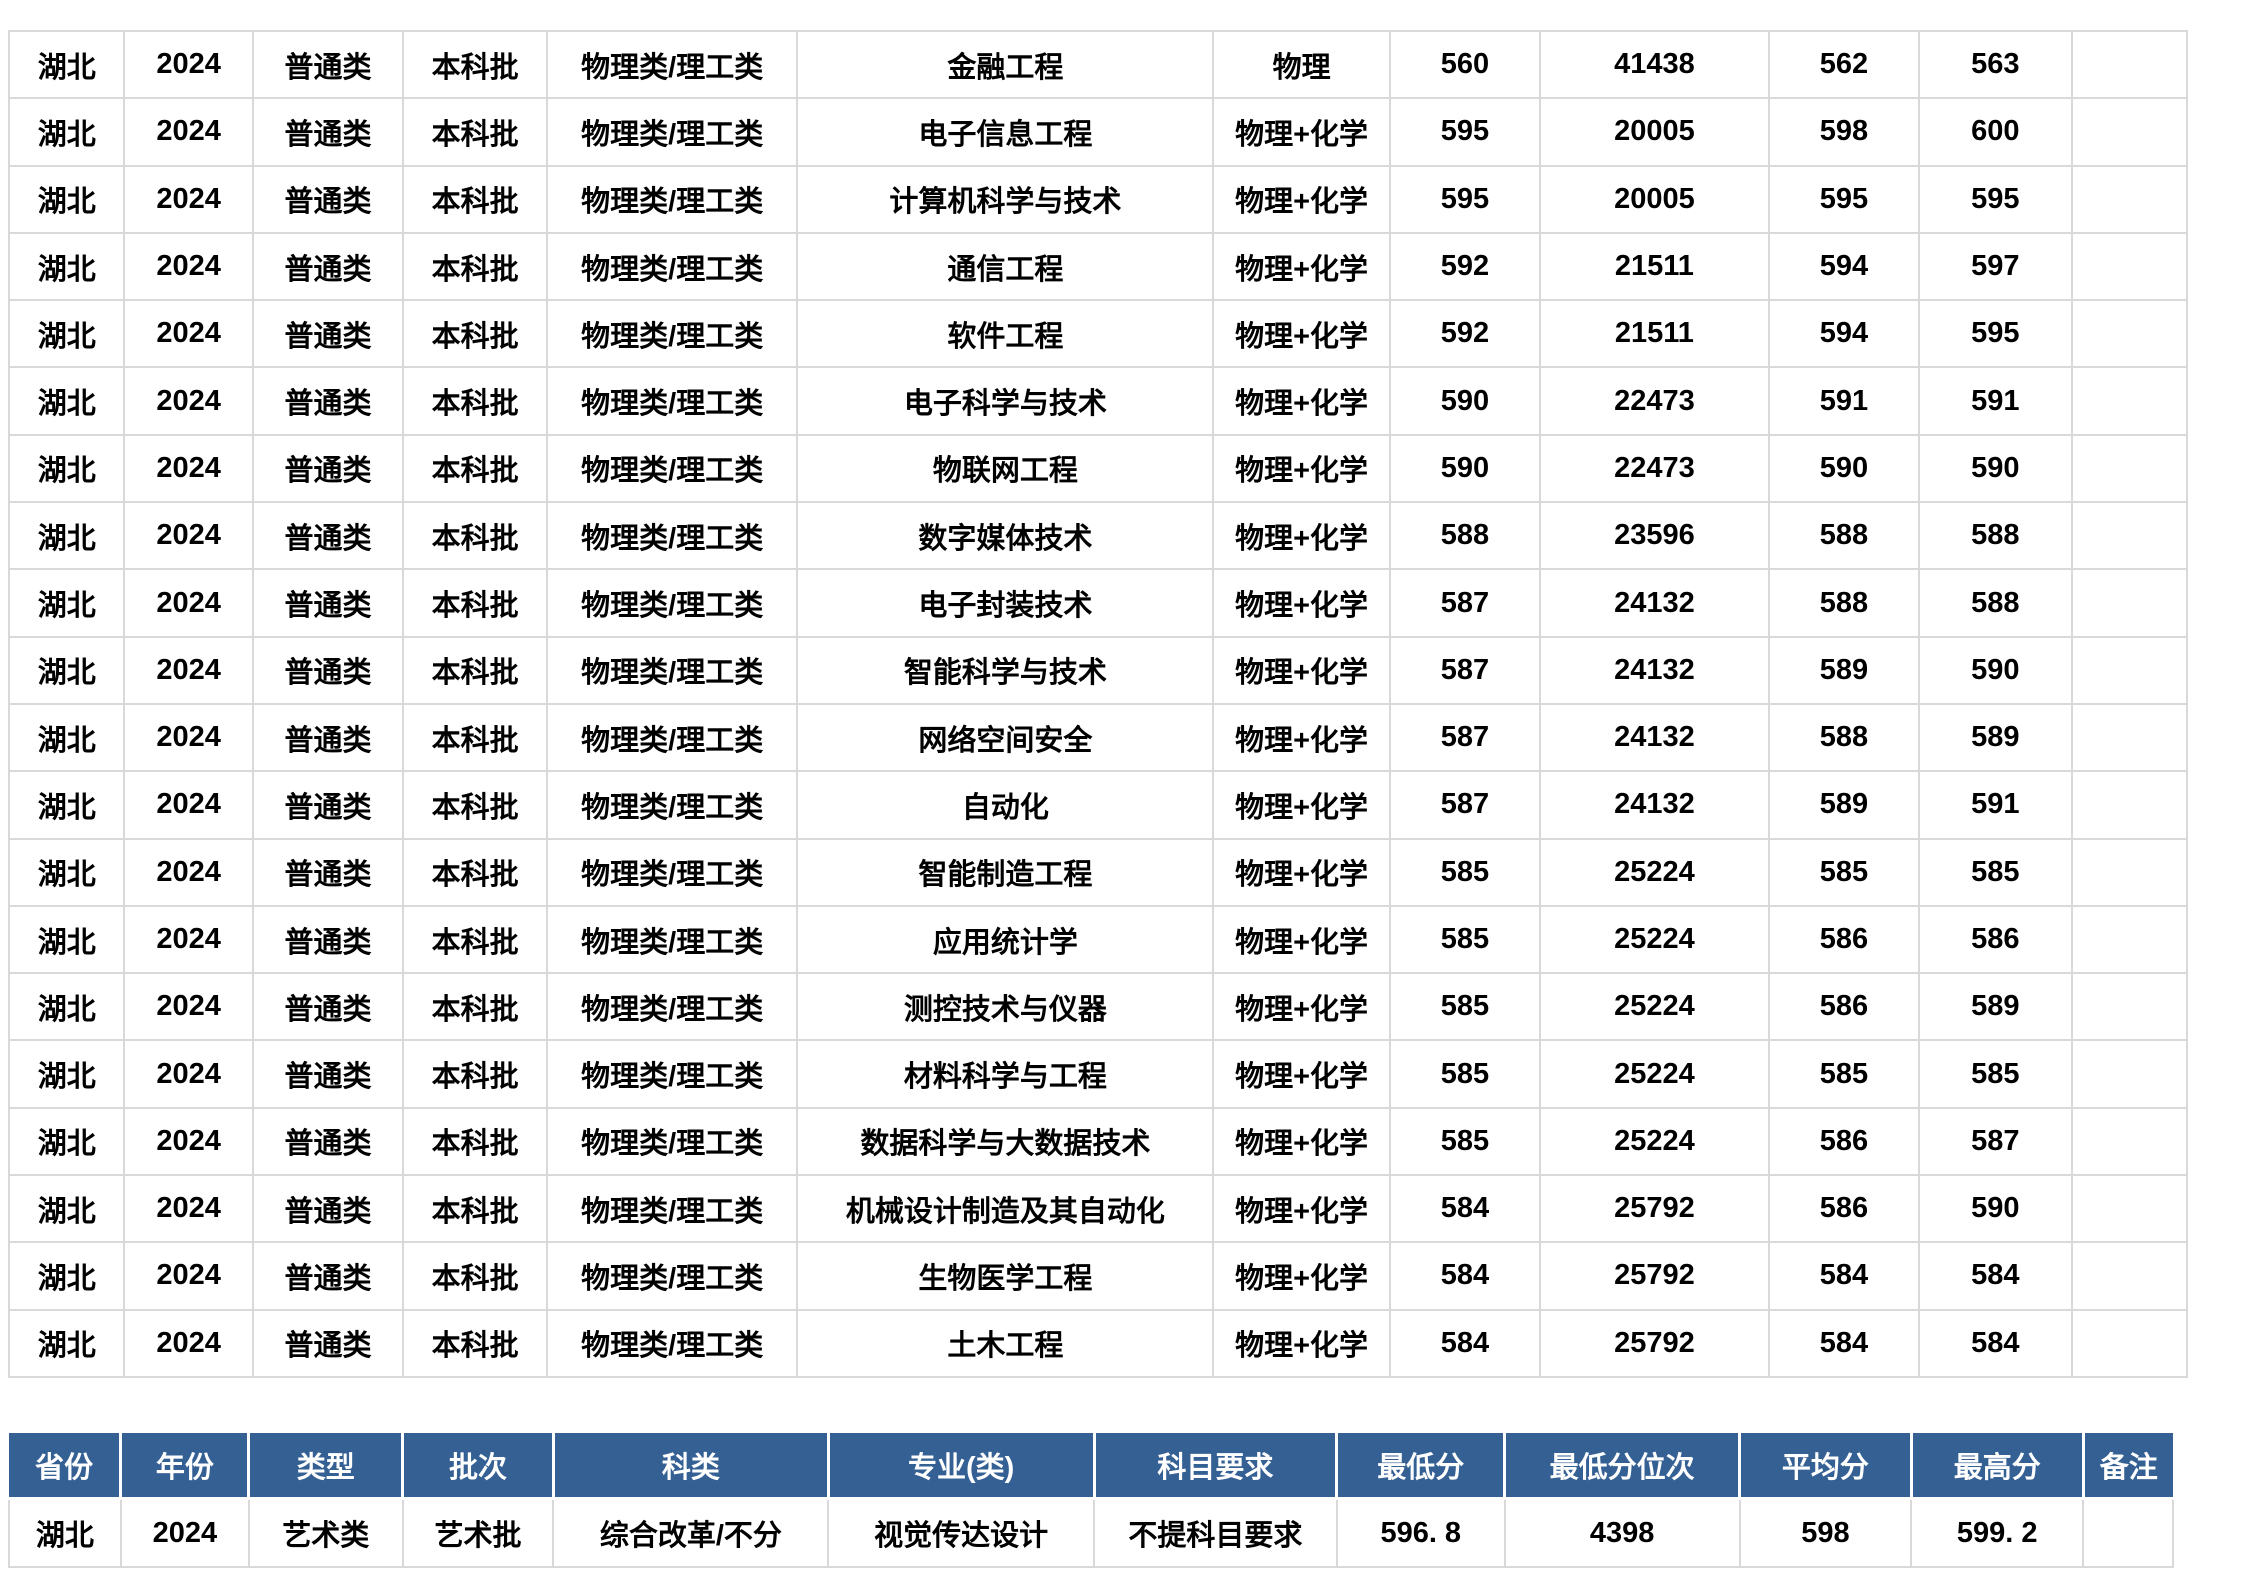 This screenshot has height=1587, width=2245. What do you see at coordinates (1998, 1466) in the screenshot?
I see `col-header-max-score: 最高分` at bounding box center [1998, 1466].